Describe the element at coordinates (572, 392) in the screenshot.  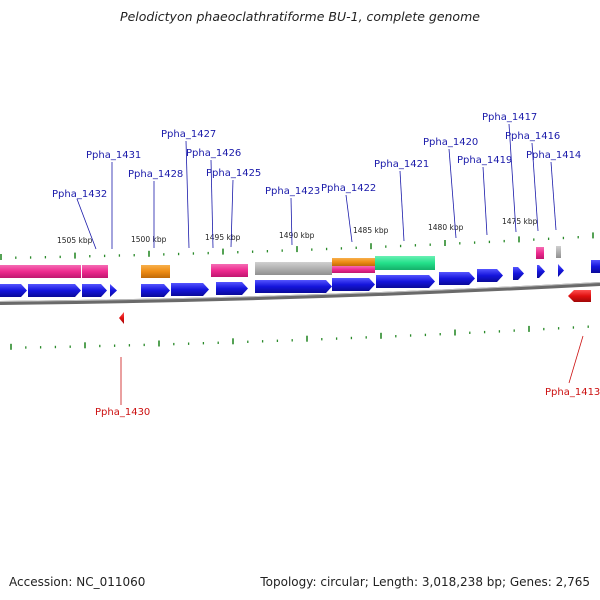
I see `gene-label-ppha-1413: Ppha_1413` at that location.